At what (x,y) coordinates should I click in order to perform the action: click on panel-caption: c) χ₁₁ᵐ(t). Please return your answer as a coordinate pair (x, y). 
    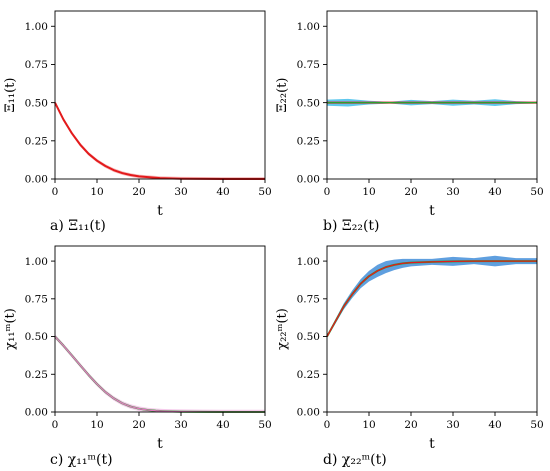
    Looking at the image, I should click on (81, 460).